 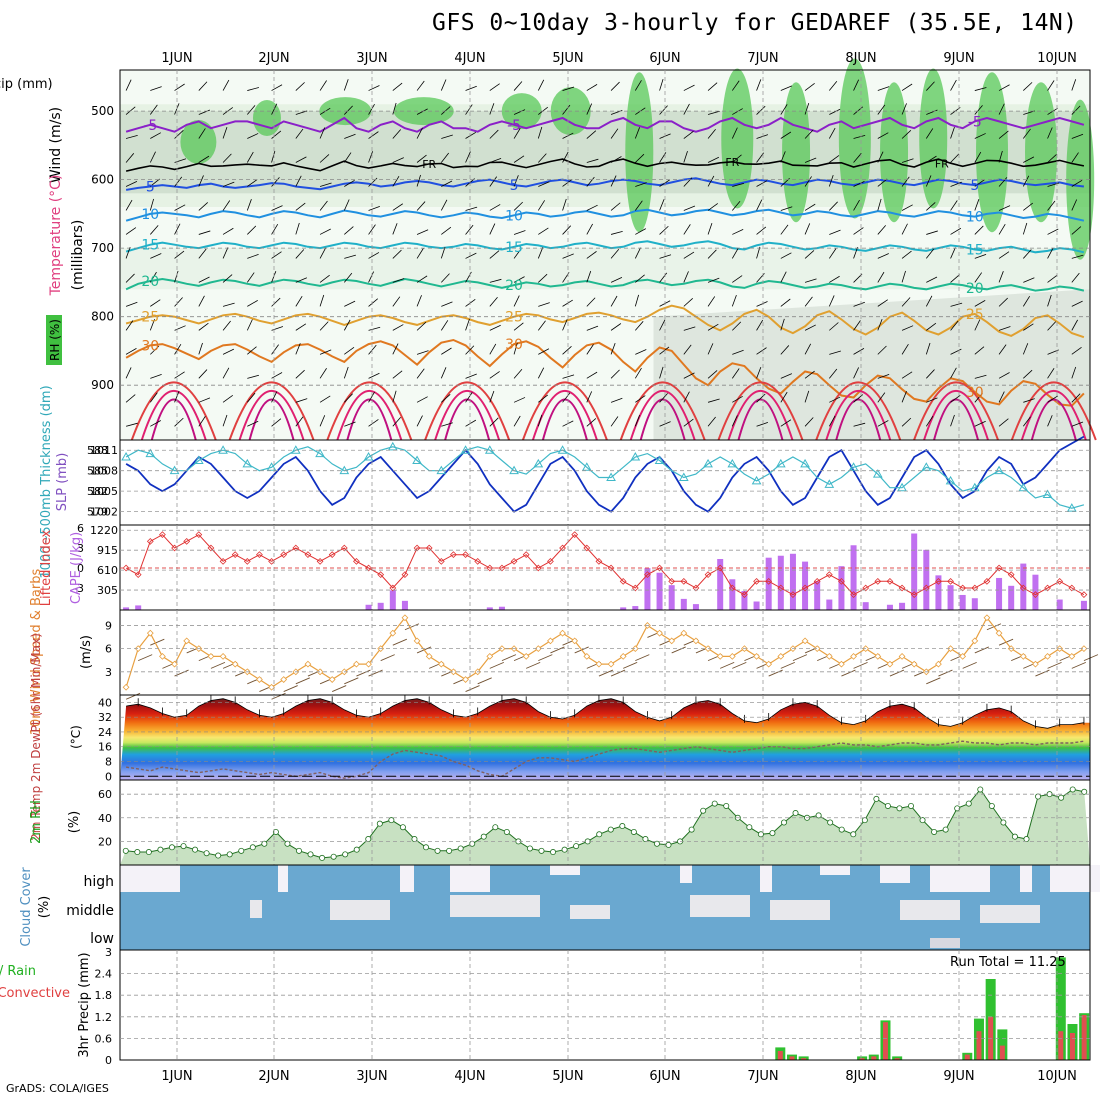 What do you see at coordinates (55, 340) in the screenshot?
I see `ylabel-rh: RH (%)` at bounding box center [55, 340].